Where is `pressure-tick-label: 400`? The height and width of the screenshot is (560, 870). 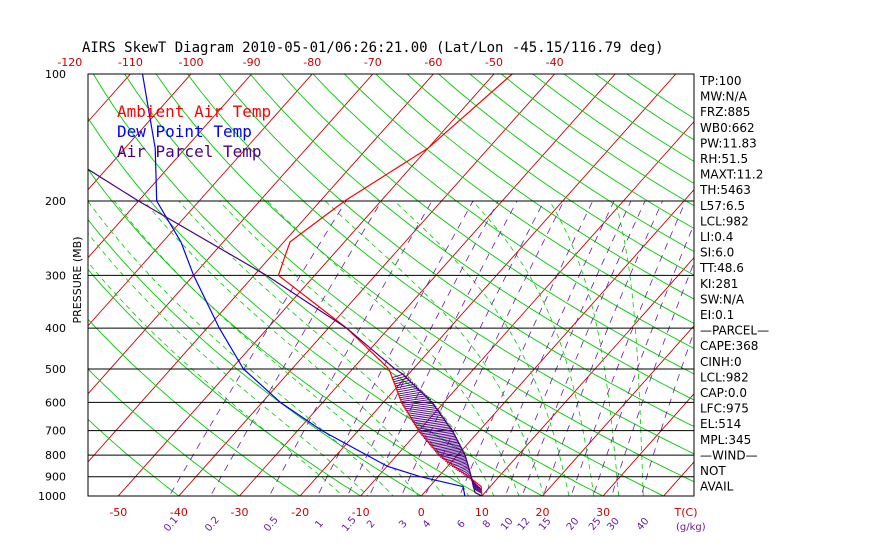
pressure-tick-label: 400 is located at coordinates (55, 328).